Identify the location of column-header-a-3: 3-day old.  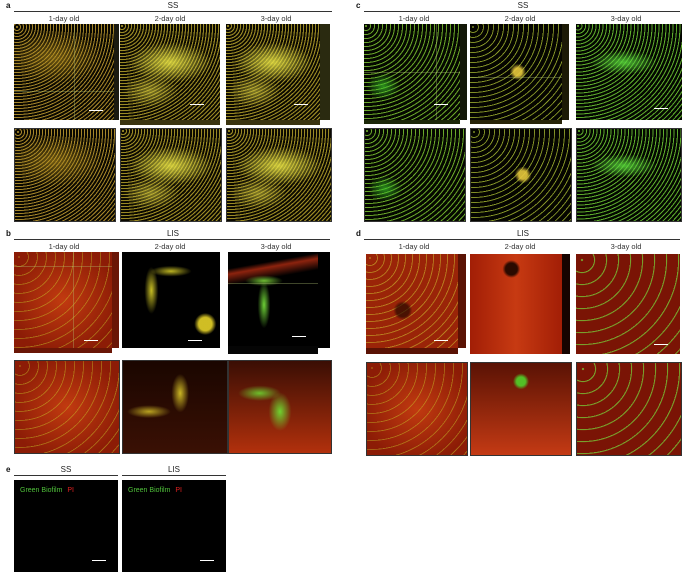
(276, 18).